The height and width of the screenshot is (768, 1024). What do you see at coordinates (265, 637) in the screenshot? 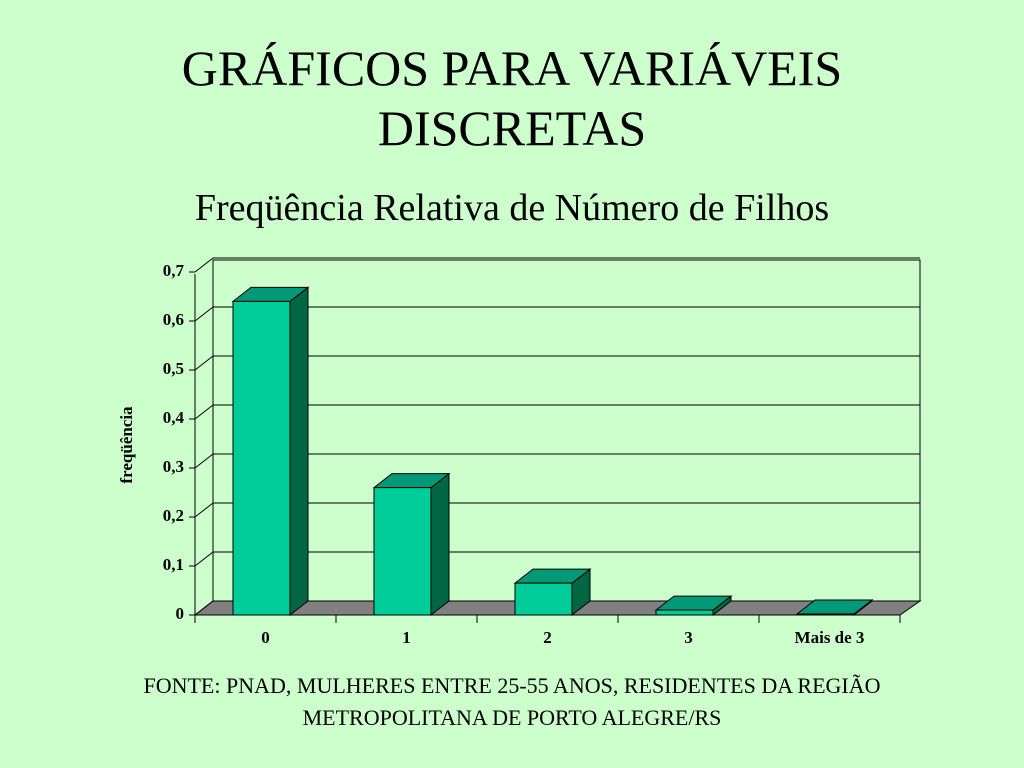
I see `x-tick-label: 0` at bounding box center [265, 637].